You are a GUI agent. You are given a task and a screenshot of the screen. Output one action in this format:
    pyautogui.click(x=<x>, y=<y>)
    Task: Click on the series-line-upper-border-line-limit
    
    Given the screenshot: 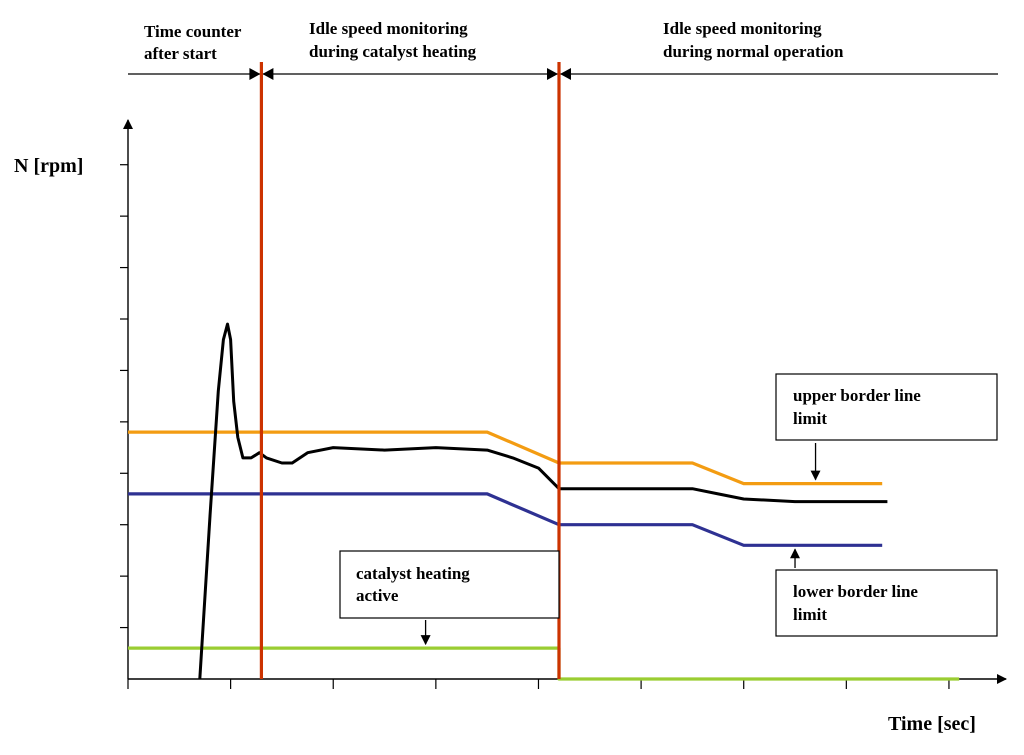 What is the action you would take?
    pyautogui.click(x=505, y=458)
    